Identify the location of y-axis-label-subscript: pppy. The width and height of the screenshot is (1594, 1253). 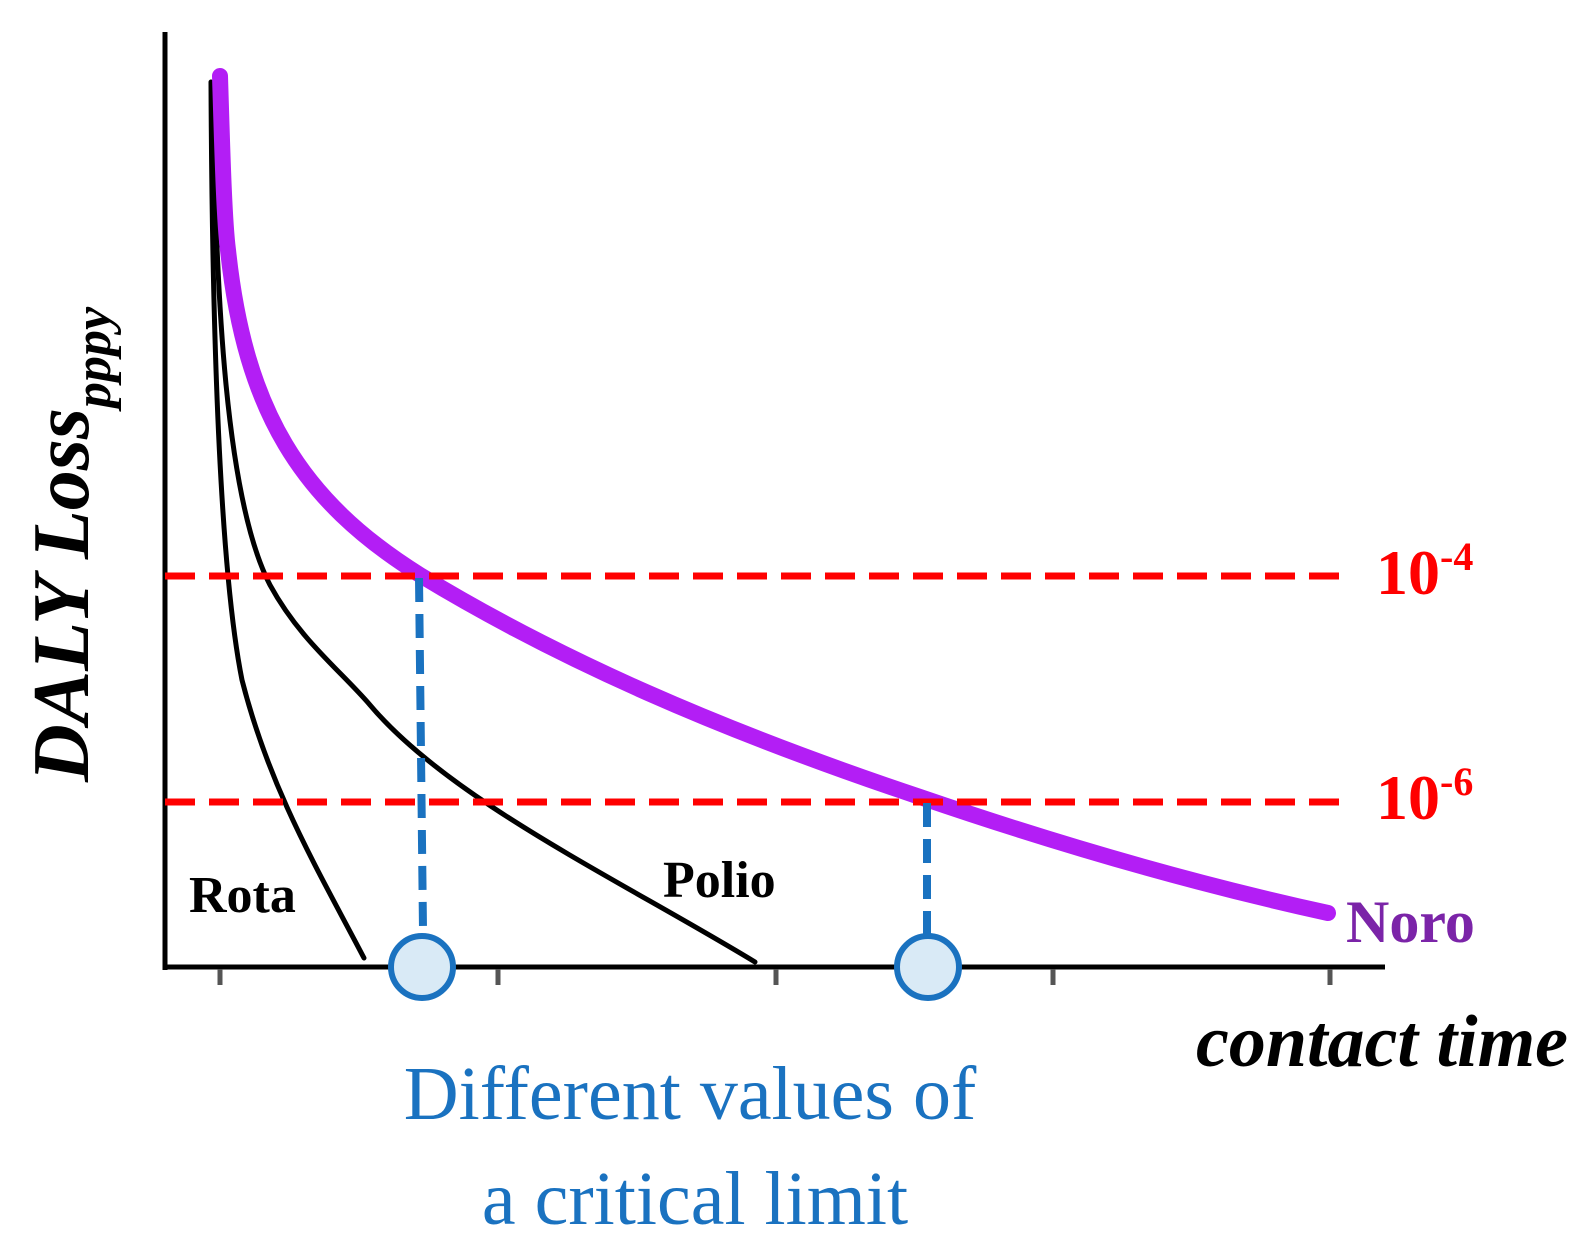
(93, 359).